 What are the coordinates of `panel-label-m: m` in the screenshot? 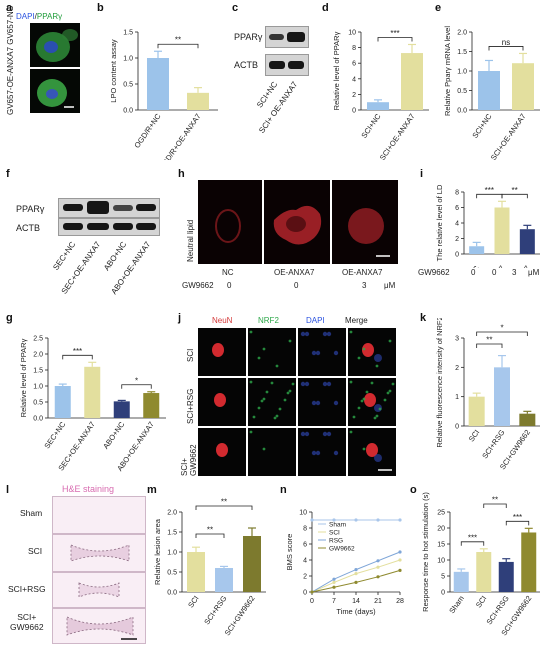 It's located at (152, 490).